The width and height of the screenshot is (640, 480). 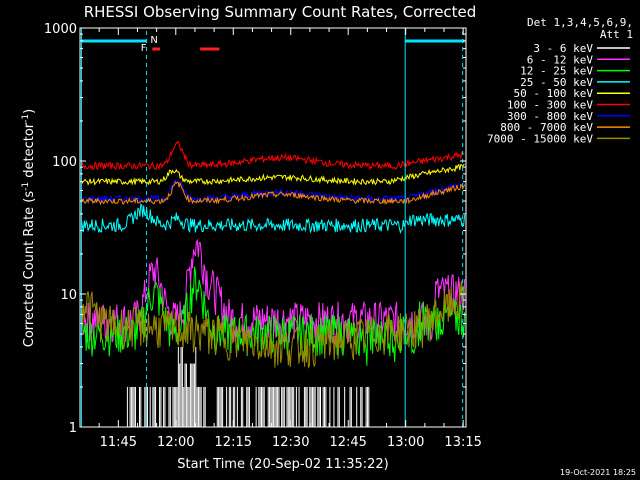 What do you see at coordinates (556, 71) in the screenshot?
I see `legend-label: 12 - 25 keV` at bounding box center [556, 71].